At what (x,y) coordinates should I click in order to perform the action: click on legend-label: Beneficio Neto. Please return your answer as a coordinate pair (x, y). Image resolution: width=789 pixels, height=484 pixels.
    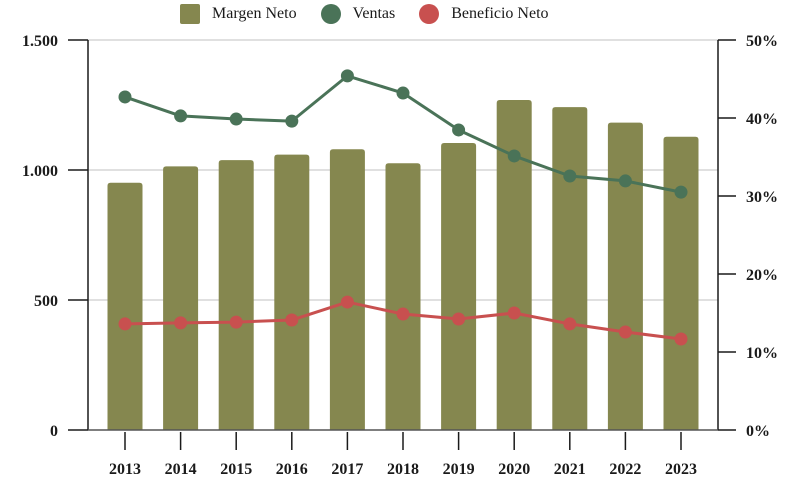
    Looking at the image, I should click on (500, 13).